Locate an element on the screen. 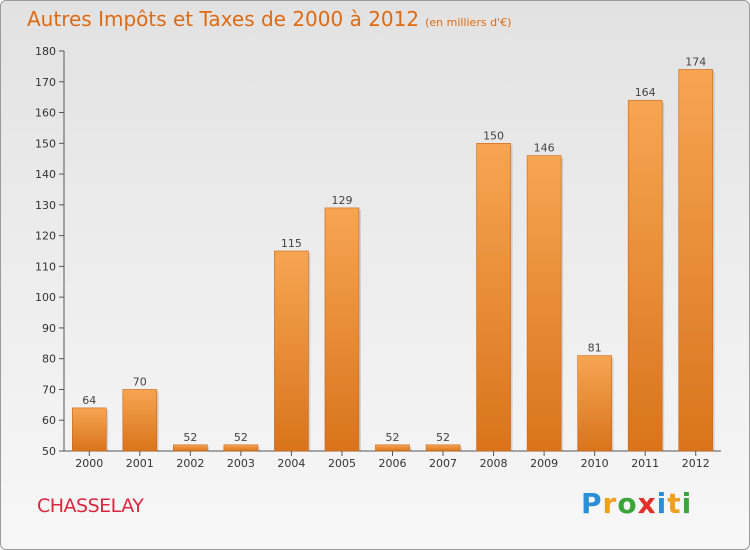 The height and width of the screenshot is (550, 750). y-tick-label: 120 is located at coordinates (45, 236).